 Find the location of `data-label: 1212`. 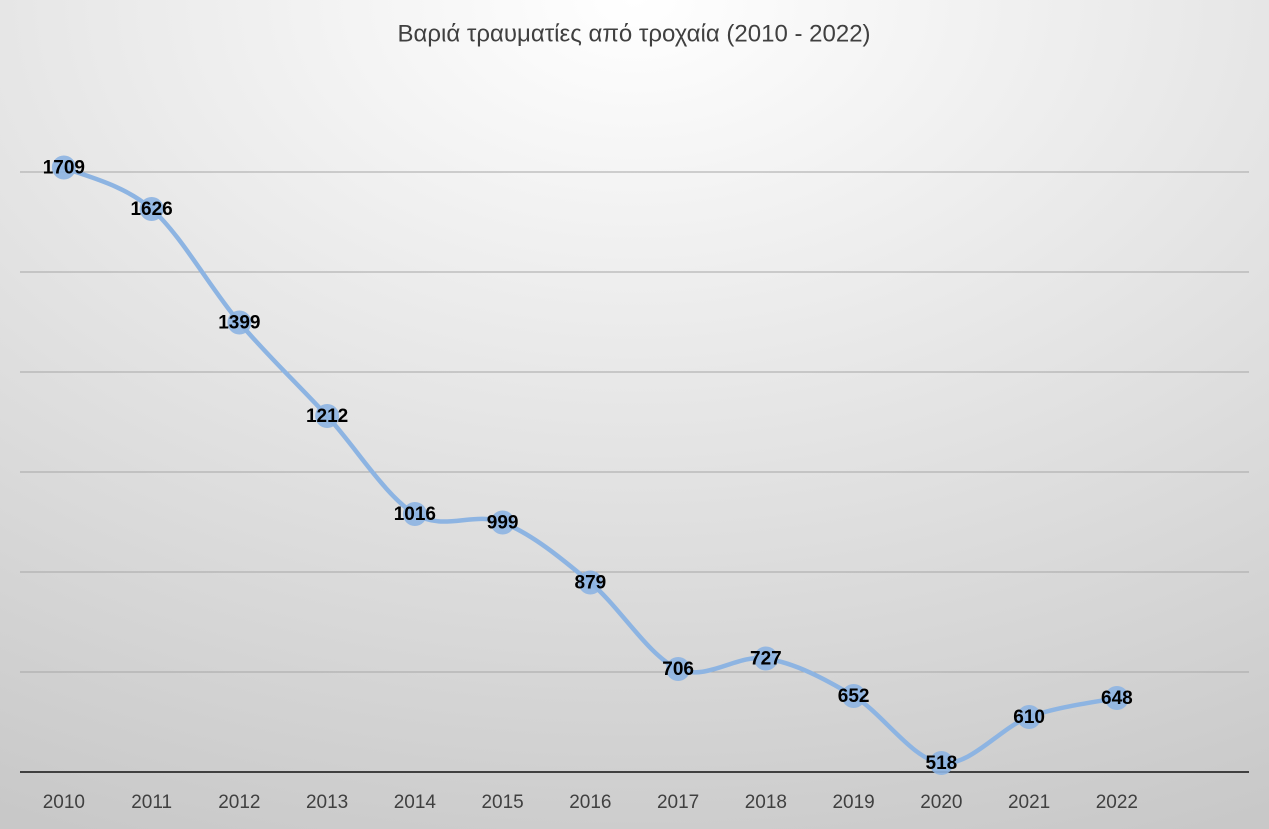

data-label: 1212 is located at coordinates (327, 416).